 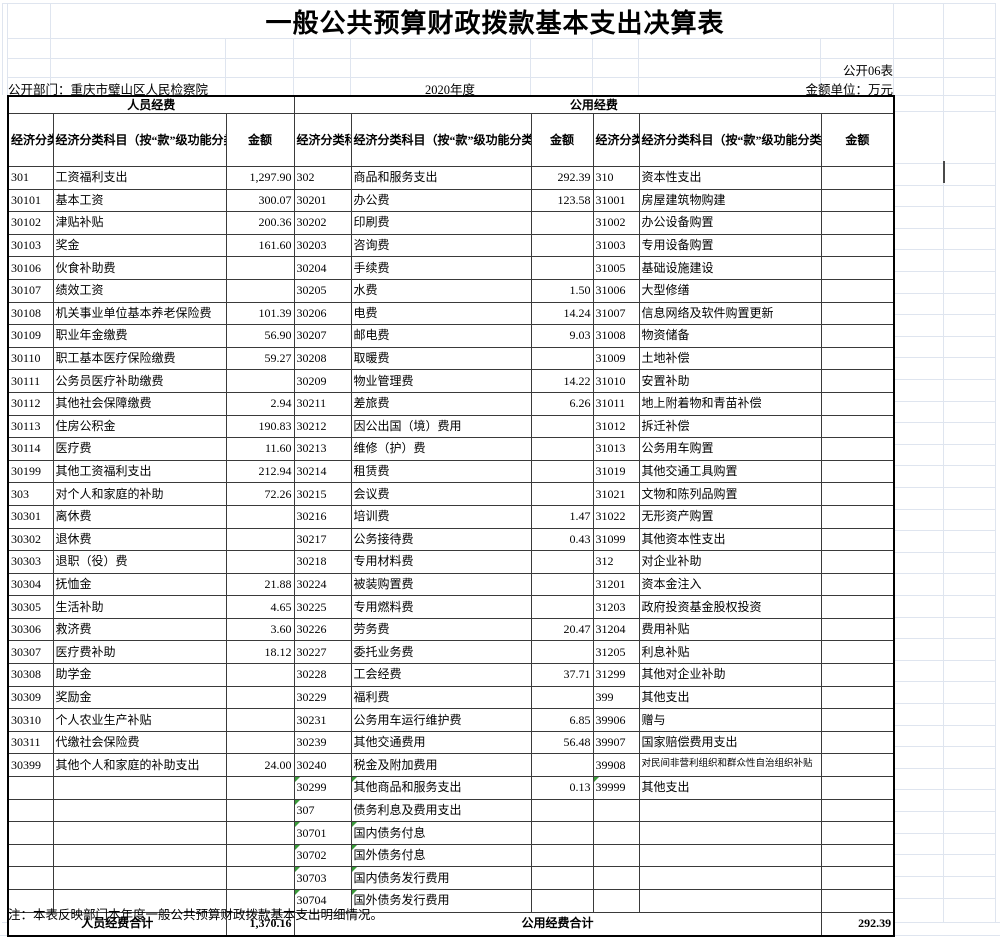 I want to click on cell-code: 31011, so click(x=616, y=403).